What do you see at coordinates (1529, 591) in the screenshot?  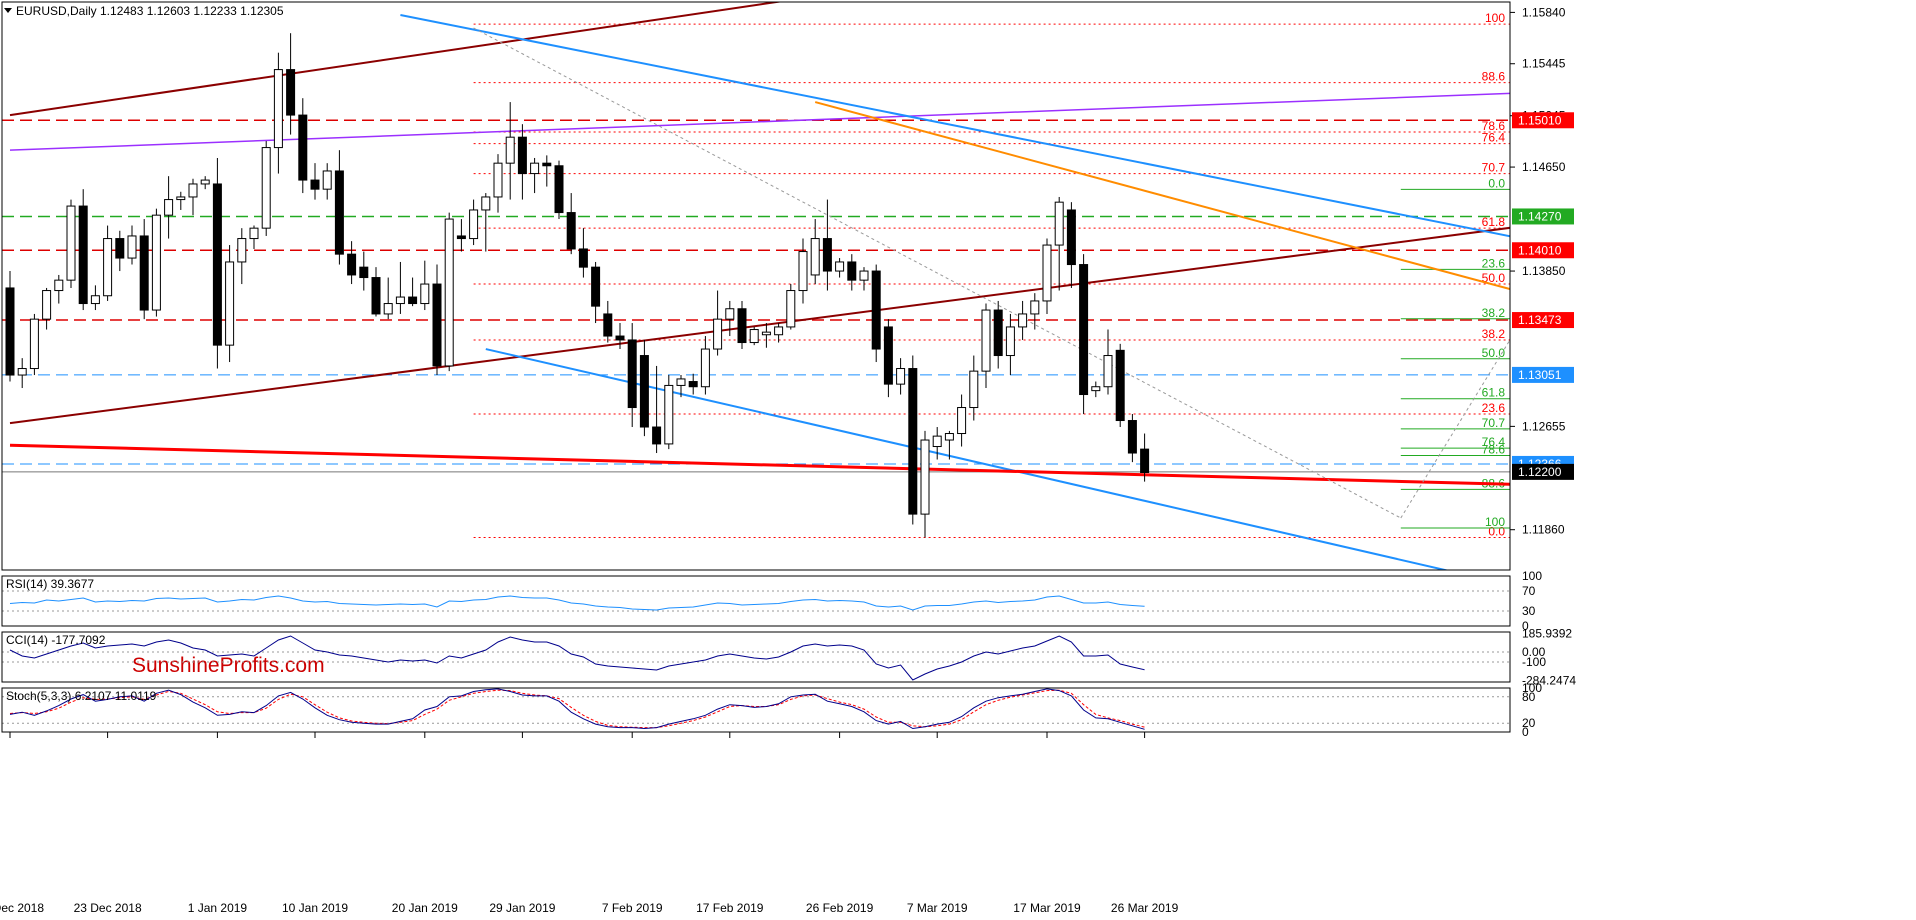 I see `rsi-tick-1: 70` at bounding box center [1529, 591].